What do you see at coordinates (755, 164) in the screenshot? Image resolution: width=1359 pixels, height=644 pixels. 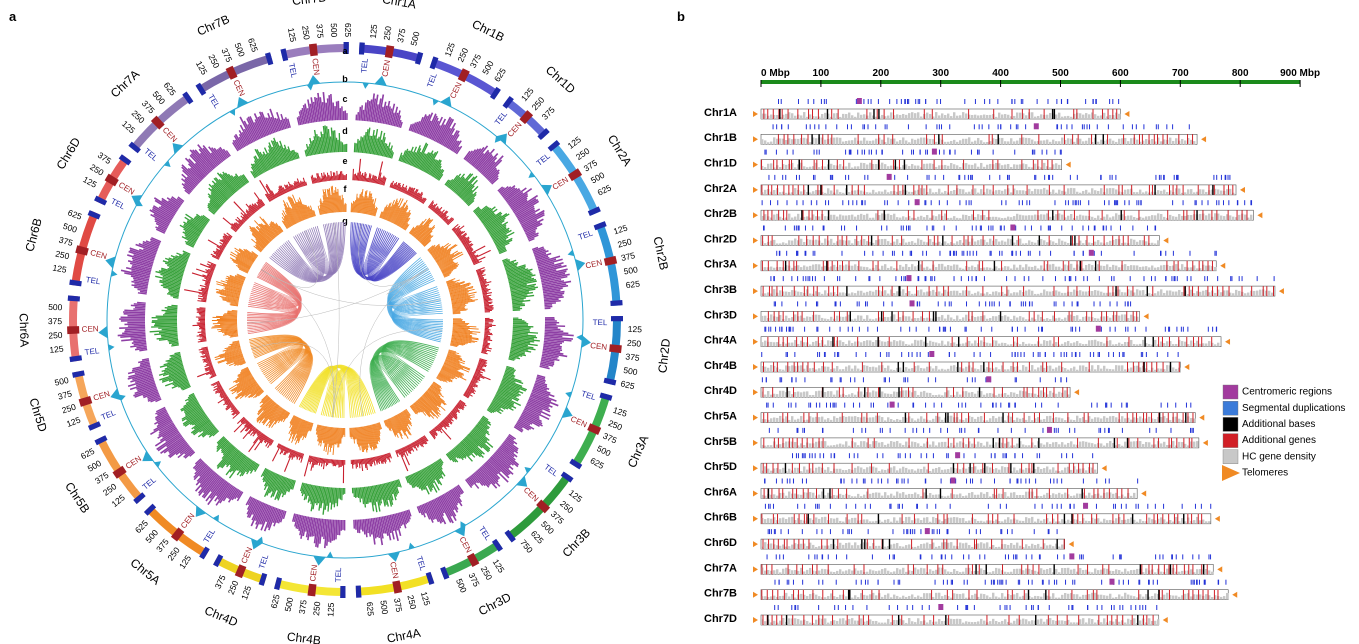 I see `telomere-triangle` at bounding box center [755, 164].